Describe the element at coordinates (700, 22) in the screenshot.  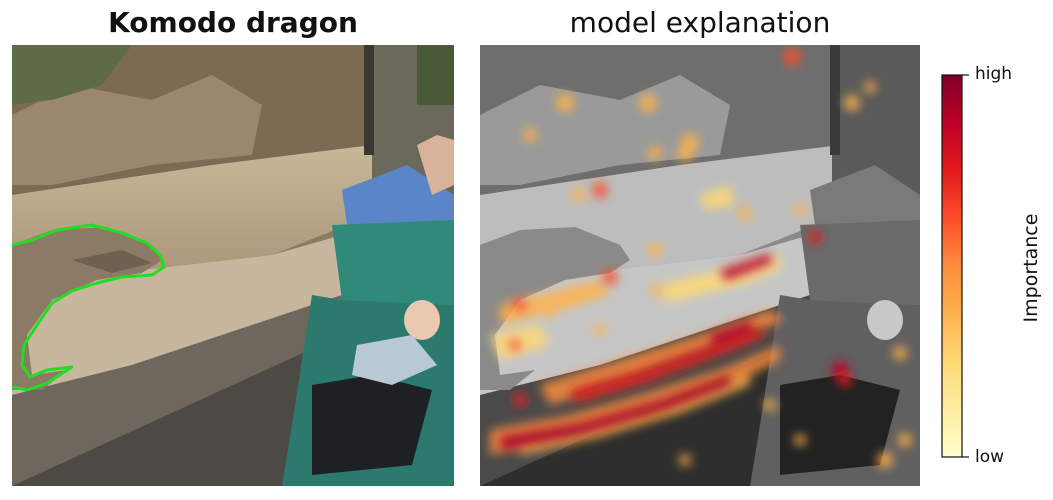
I see `explanation-title: model explanation` at that location.